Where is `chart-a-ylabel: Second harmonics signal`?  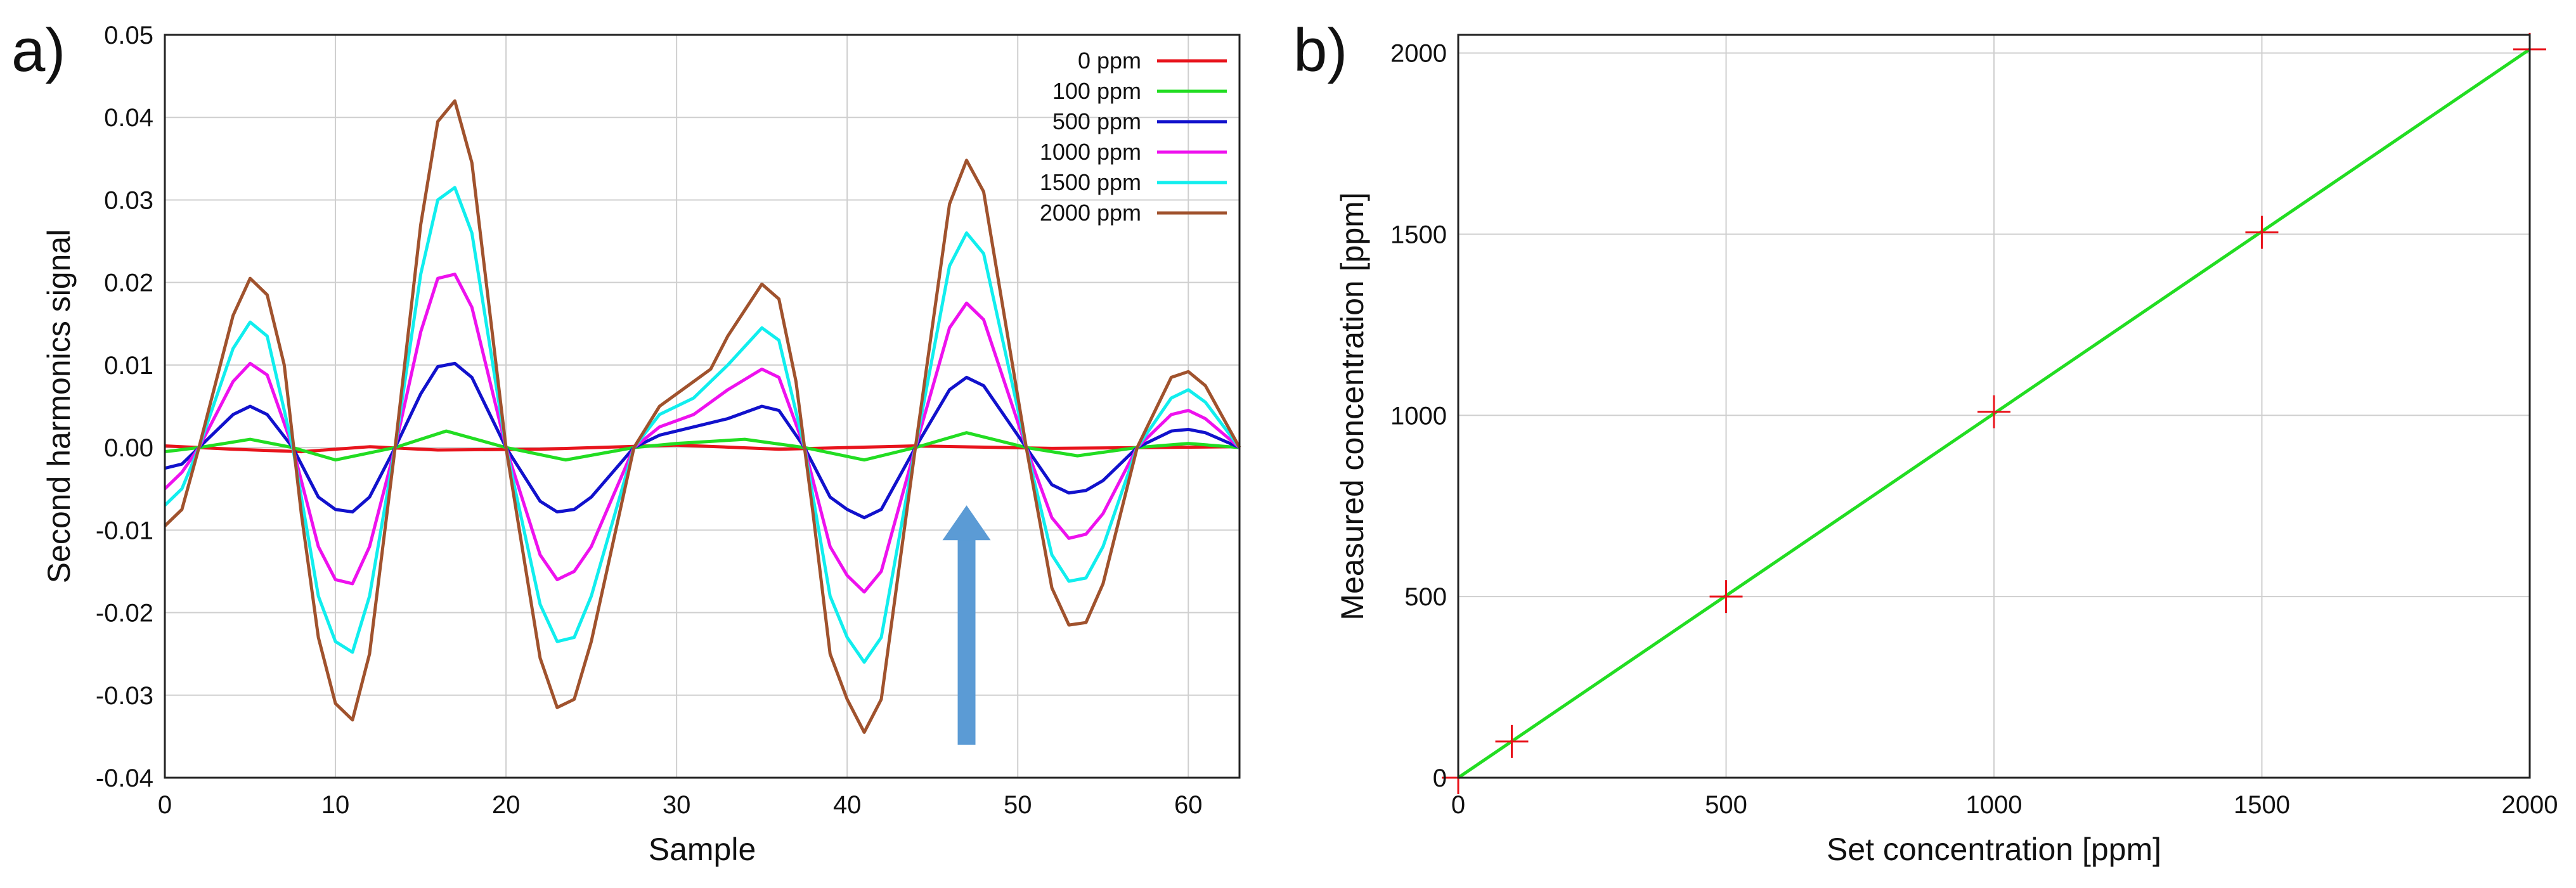
chart-a-ylabel: Second harmonics signal is located at coordinates (59, 406).